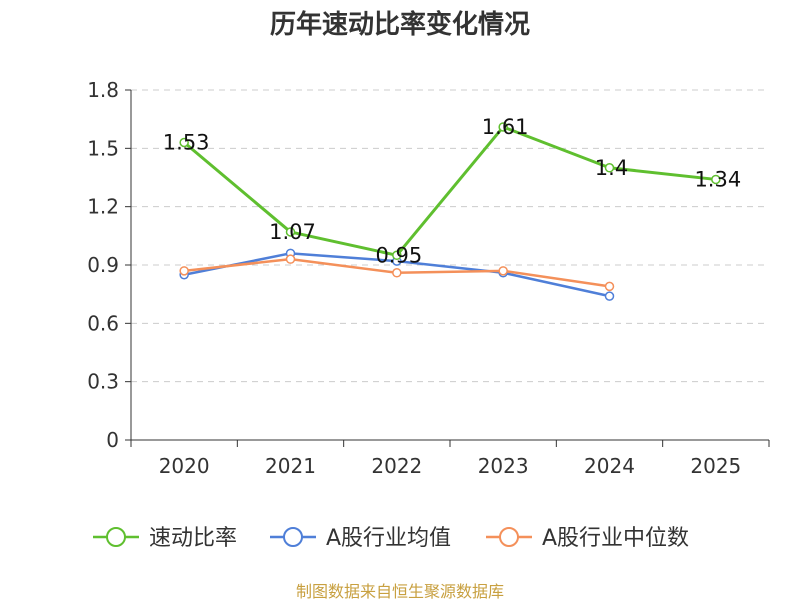 The image size is (800, 602). I want to click on y-tick-label: 0.3, so click(103, 382).